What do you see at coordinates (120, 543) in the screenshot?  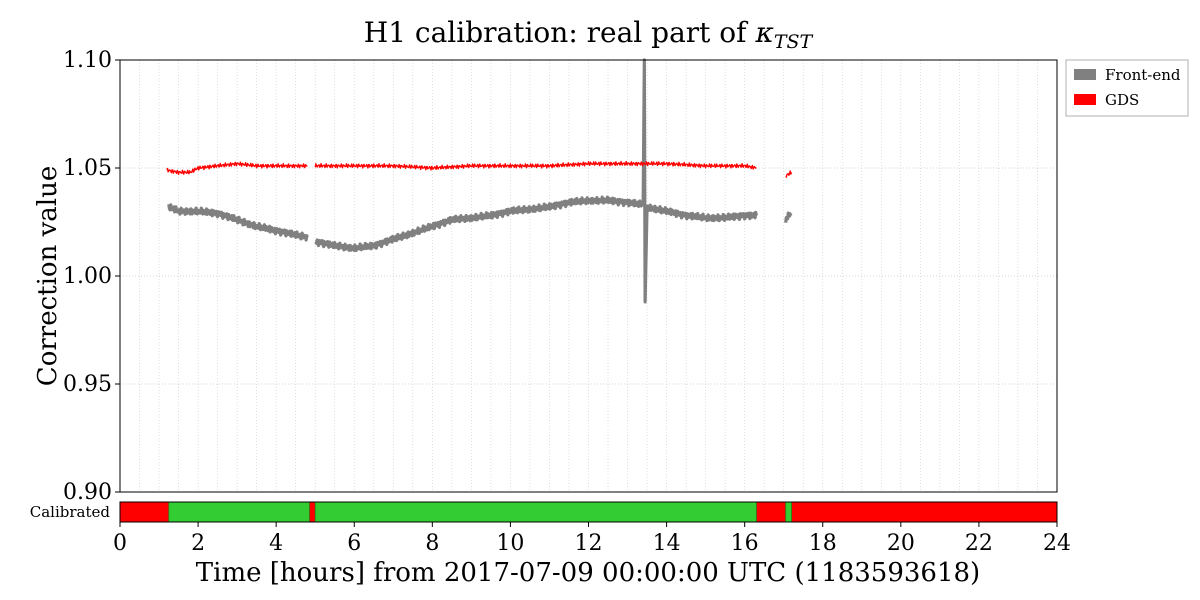 I see `x-tick-label: 0` at bounding box center [120, 543].